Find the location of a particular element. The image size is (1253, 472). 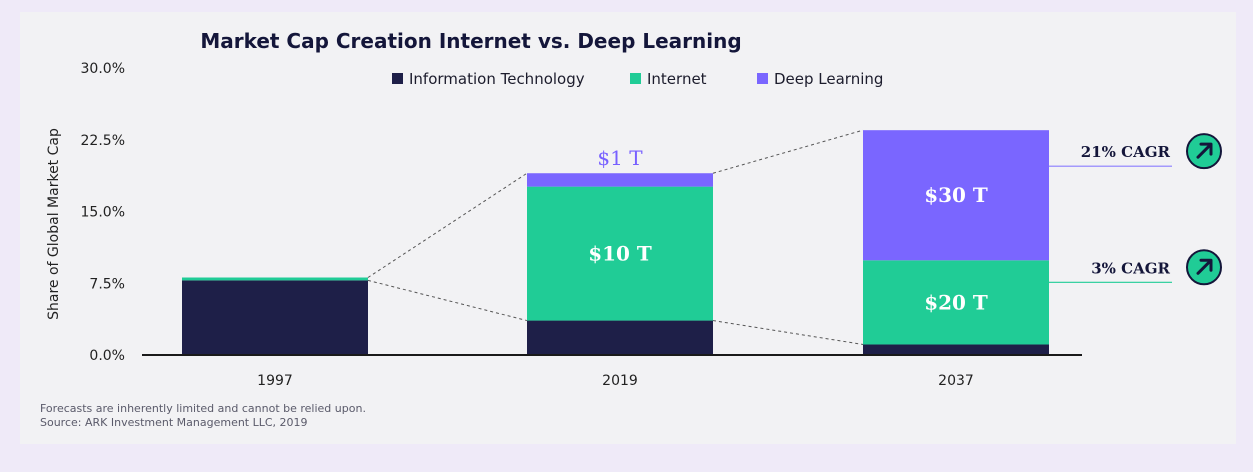

x-axis: 1997 2019 2037 is located at coordinates (615, 381).